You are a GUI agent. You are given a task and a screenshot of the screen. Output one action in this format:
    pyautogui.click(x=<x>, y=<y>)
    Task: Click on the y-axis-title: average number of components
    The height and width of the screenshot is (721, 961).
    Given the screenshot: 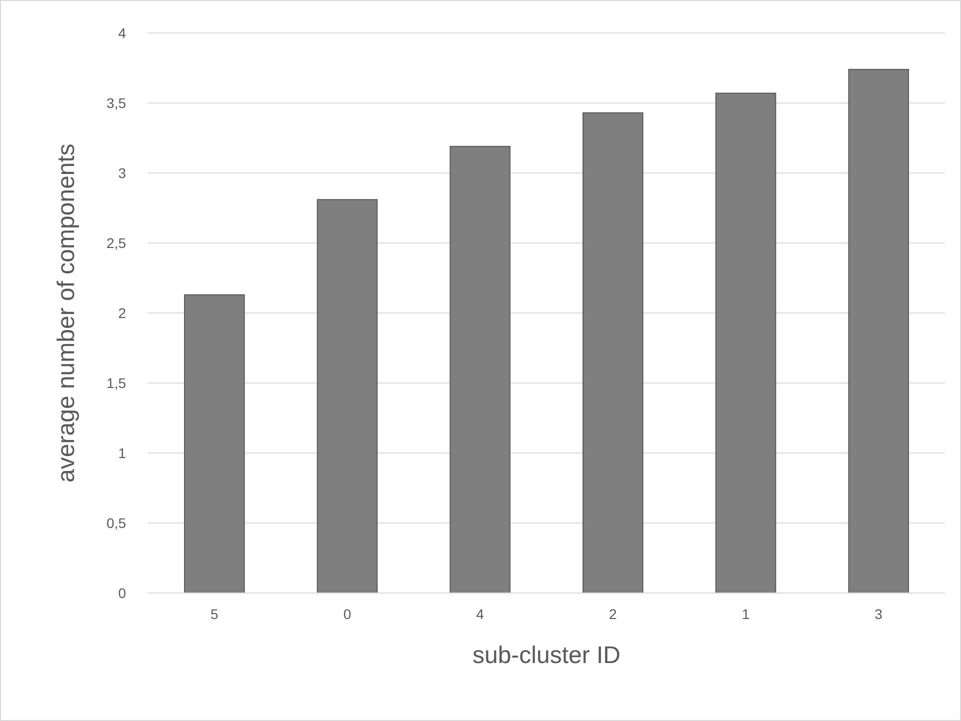 What is the action you would take?
    pyautogui.click(x=66, y=313)
    